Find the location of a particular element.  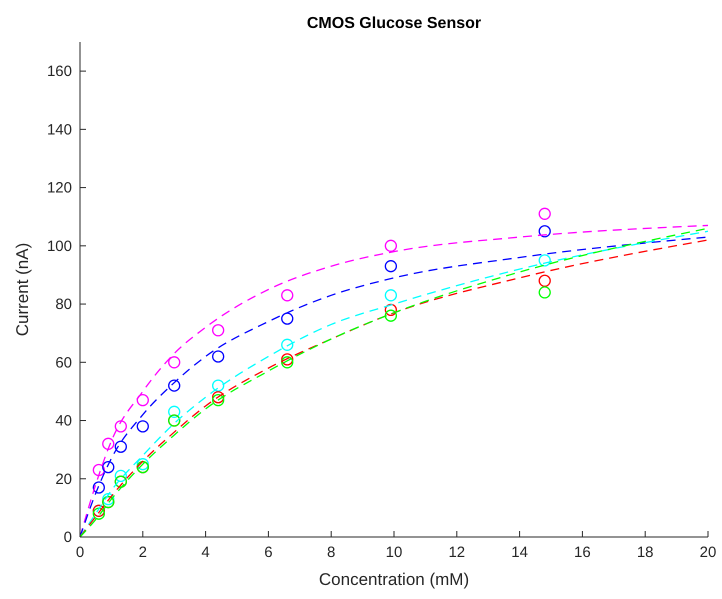

x-tick-label: 8 is located at coordinates (331, 552).